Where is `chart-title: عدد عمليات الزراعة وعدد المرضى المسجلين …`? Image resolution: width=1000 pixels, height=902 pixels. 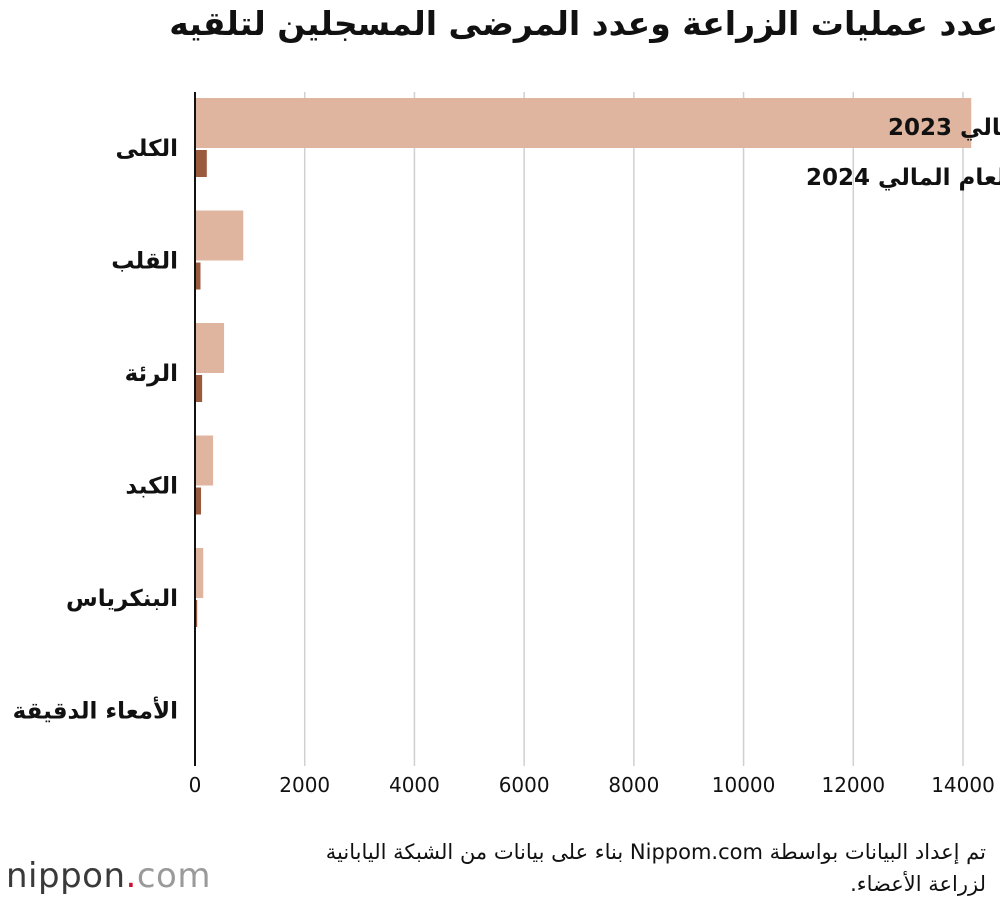
chart-title: عدد عمليات الزراعة وعدد المرضى المسجلين … is located at coordinates (583, 23).